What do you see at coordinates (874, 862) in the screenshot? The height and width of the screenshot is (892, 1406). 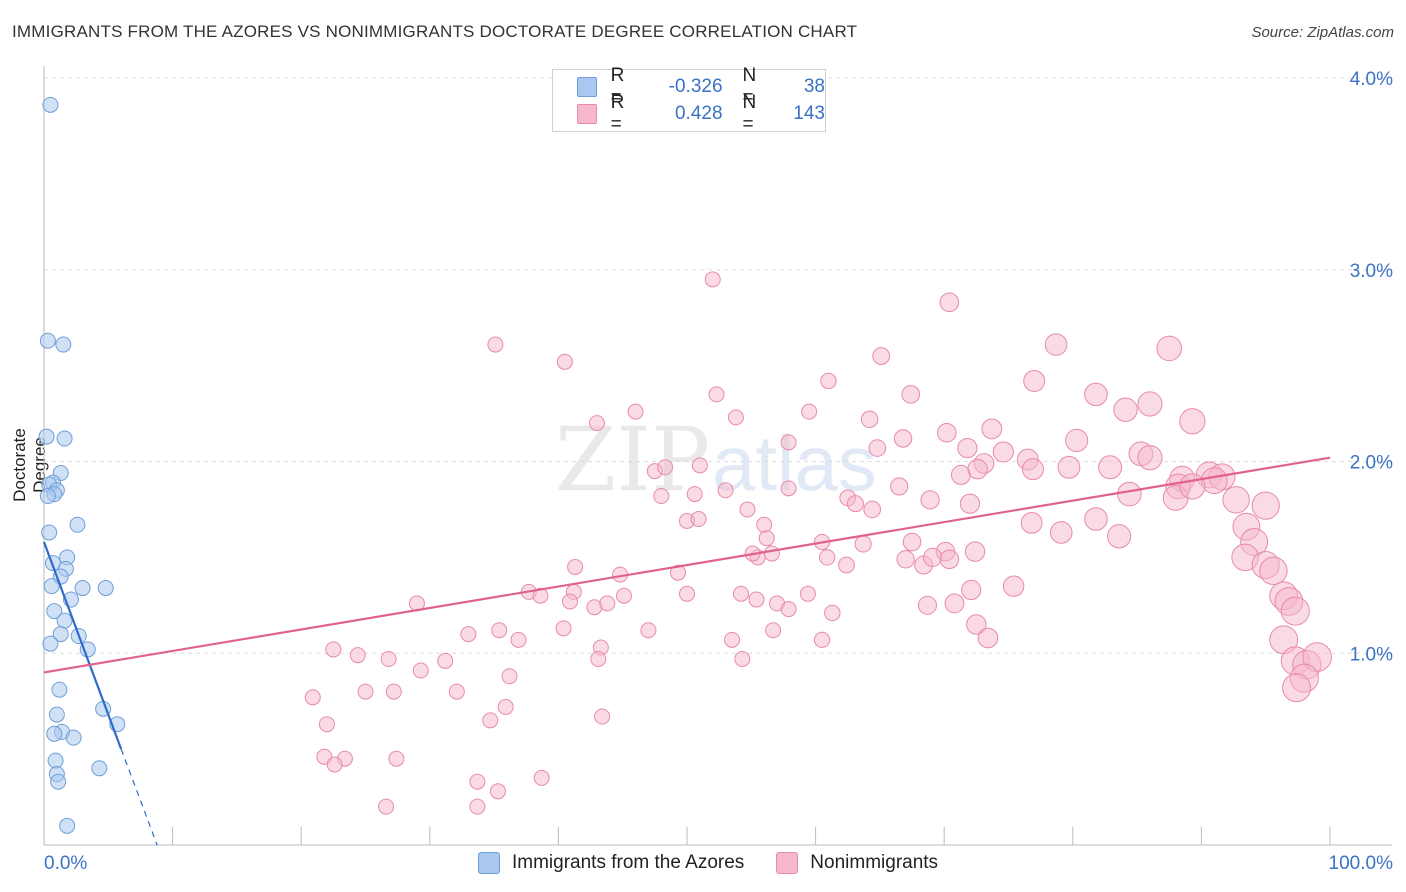 I see `legend-label-nonimmigrants: Nonimmigrants` at bounding box center [874, 862].